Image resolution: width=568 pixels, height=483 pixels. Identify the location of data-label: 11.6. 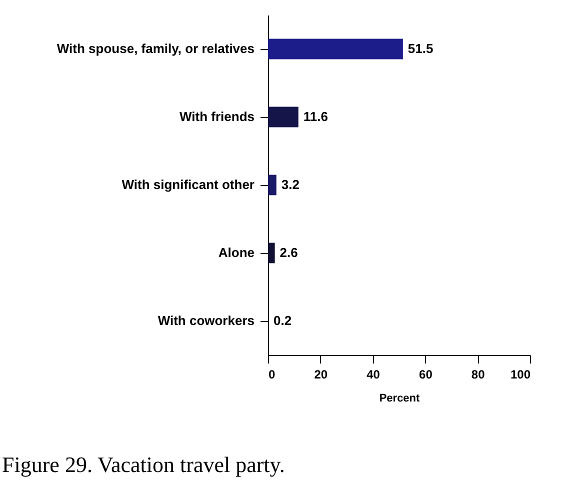
(315, 116).